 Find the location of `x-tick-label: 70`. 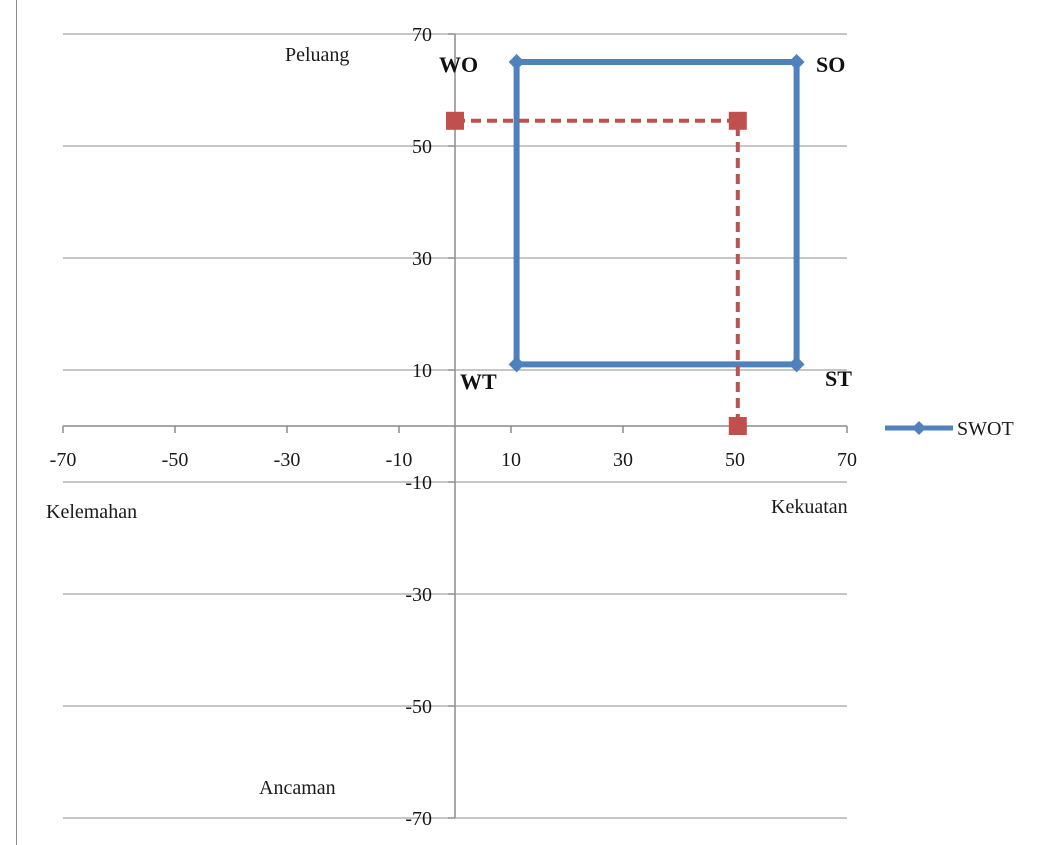

x-tick-label: 70 is located at coordinates (847, 460).